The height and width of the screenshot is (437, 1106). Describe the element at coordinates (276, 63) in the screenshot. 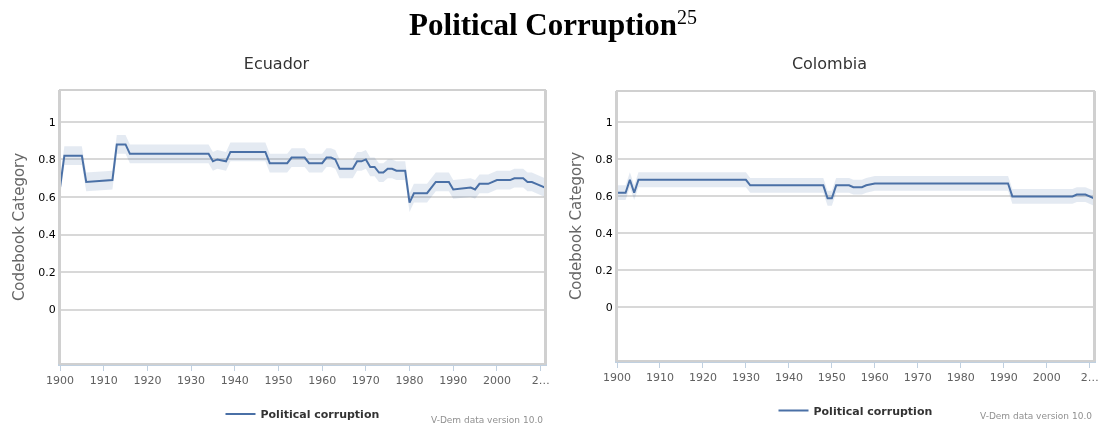

I see `chart-title: Ecuador` at that location.